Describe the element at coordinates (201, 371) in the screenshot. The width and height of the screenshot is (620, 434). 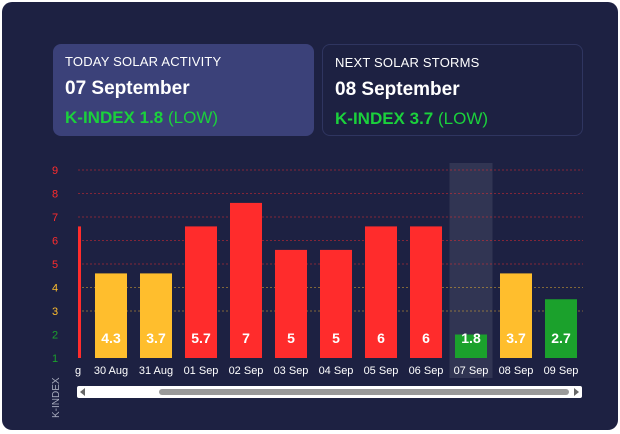
I see `x-tick-label: 01 Sep` at that location.